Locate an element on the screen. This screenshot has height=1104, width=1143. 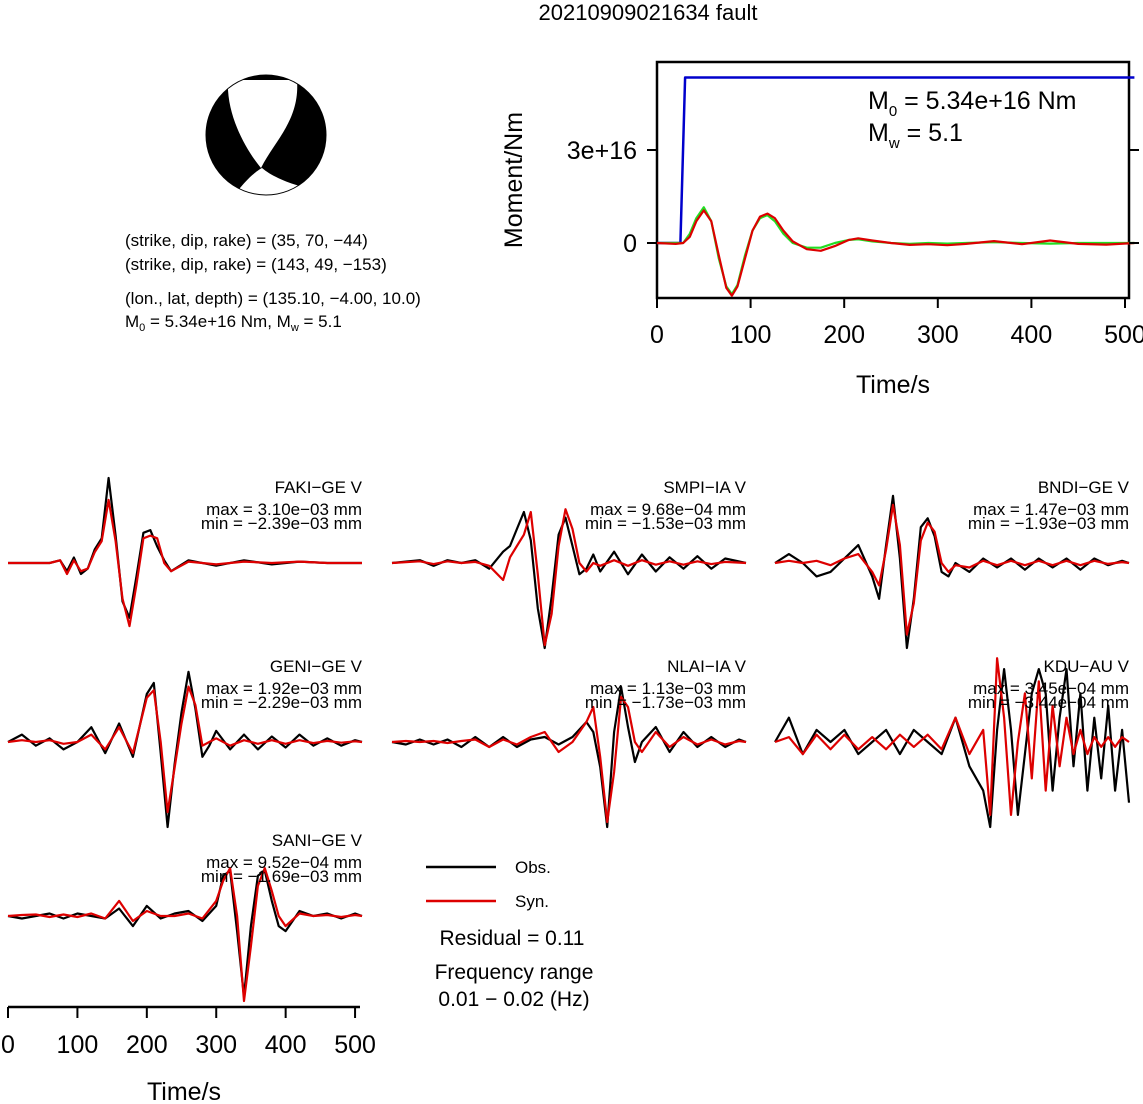
moment-mw-annotation: Mw = 5.1 is located at coordinates (915, 135).